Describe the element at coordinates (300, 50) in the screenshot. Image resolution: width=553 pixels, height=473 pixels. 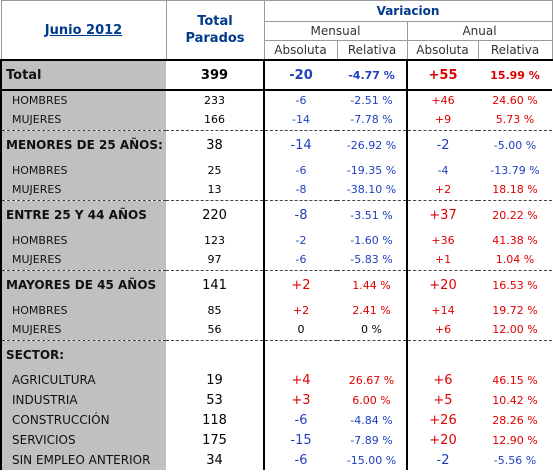
I see `mensual-absoluta-header: Absoluta` at that location.